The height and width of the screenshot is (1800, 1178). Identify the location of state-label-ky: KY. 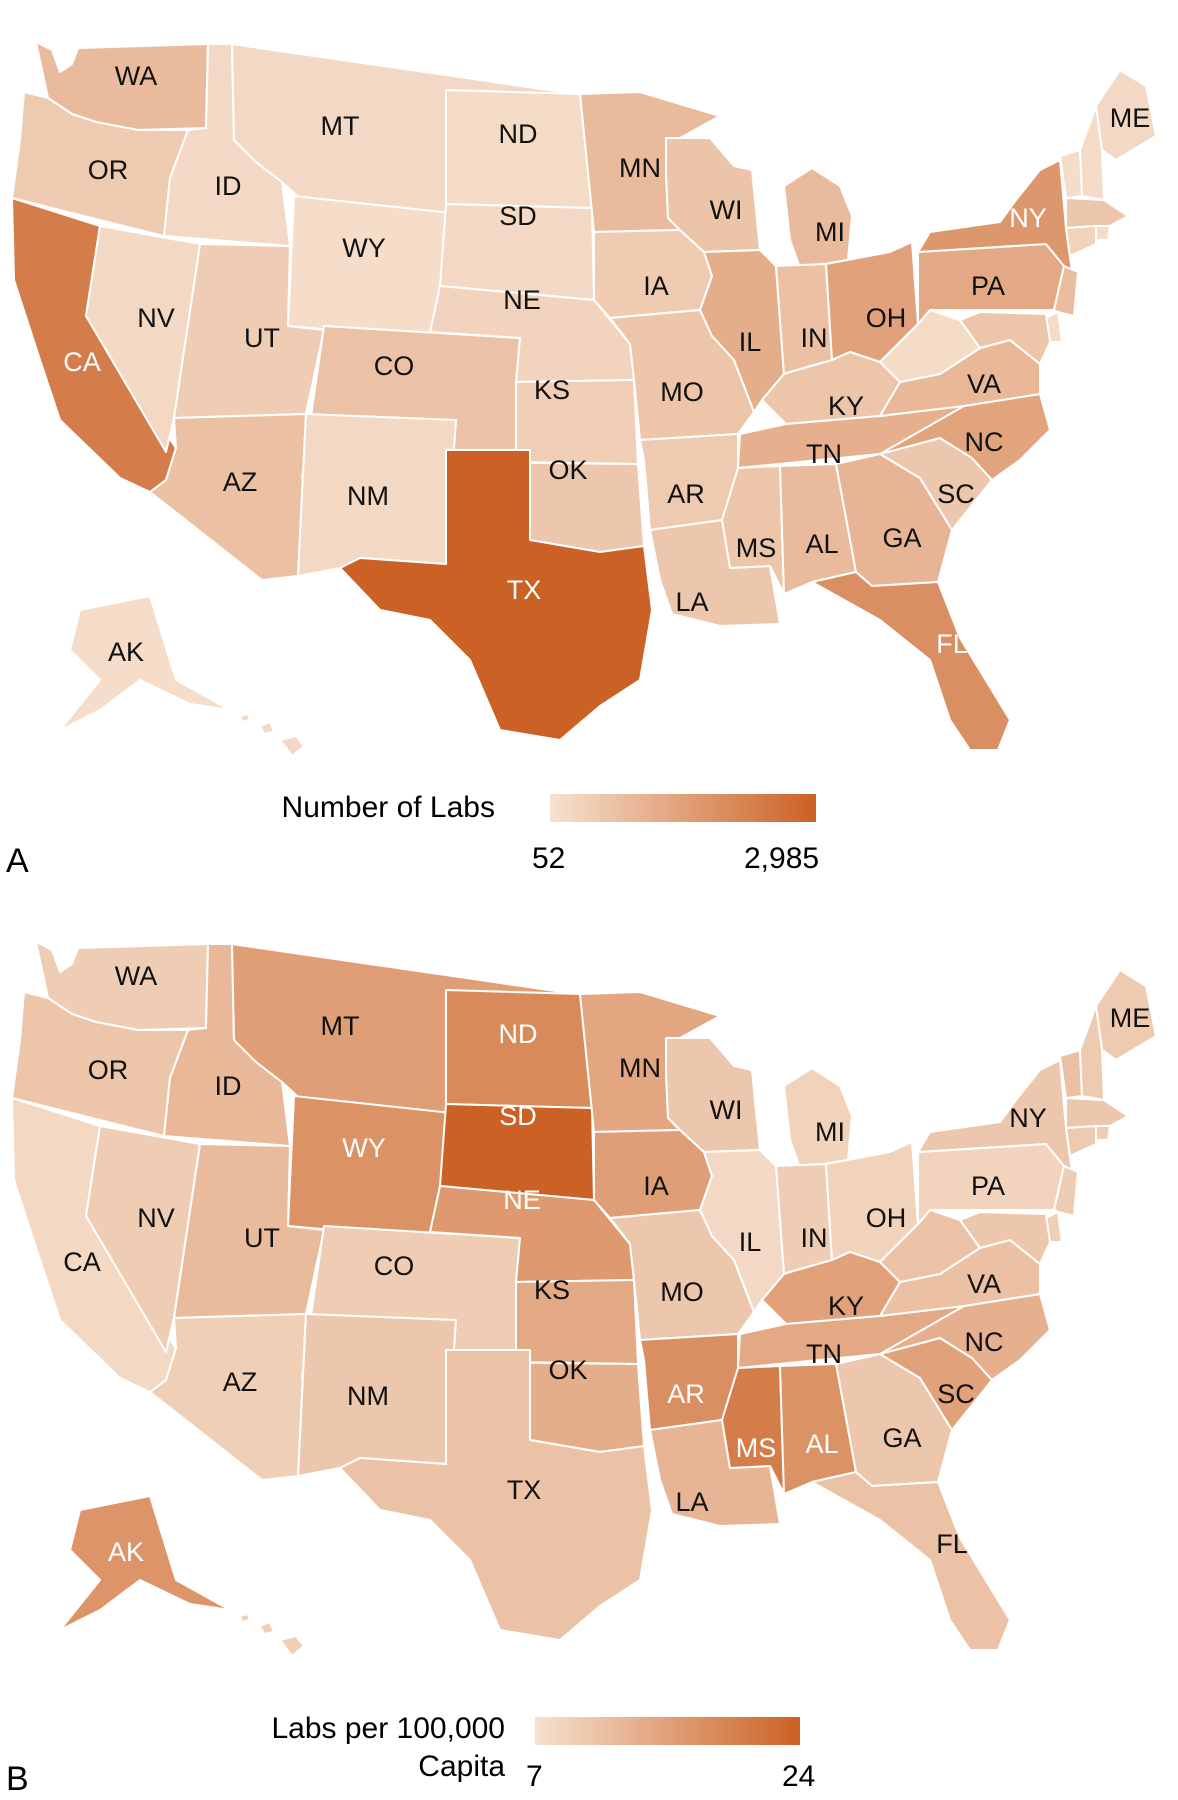
(846, 1306).